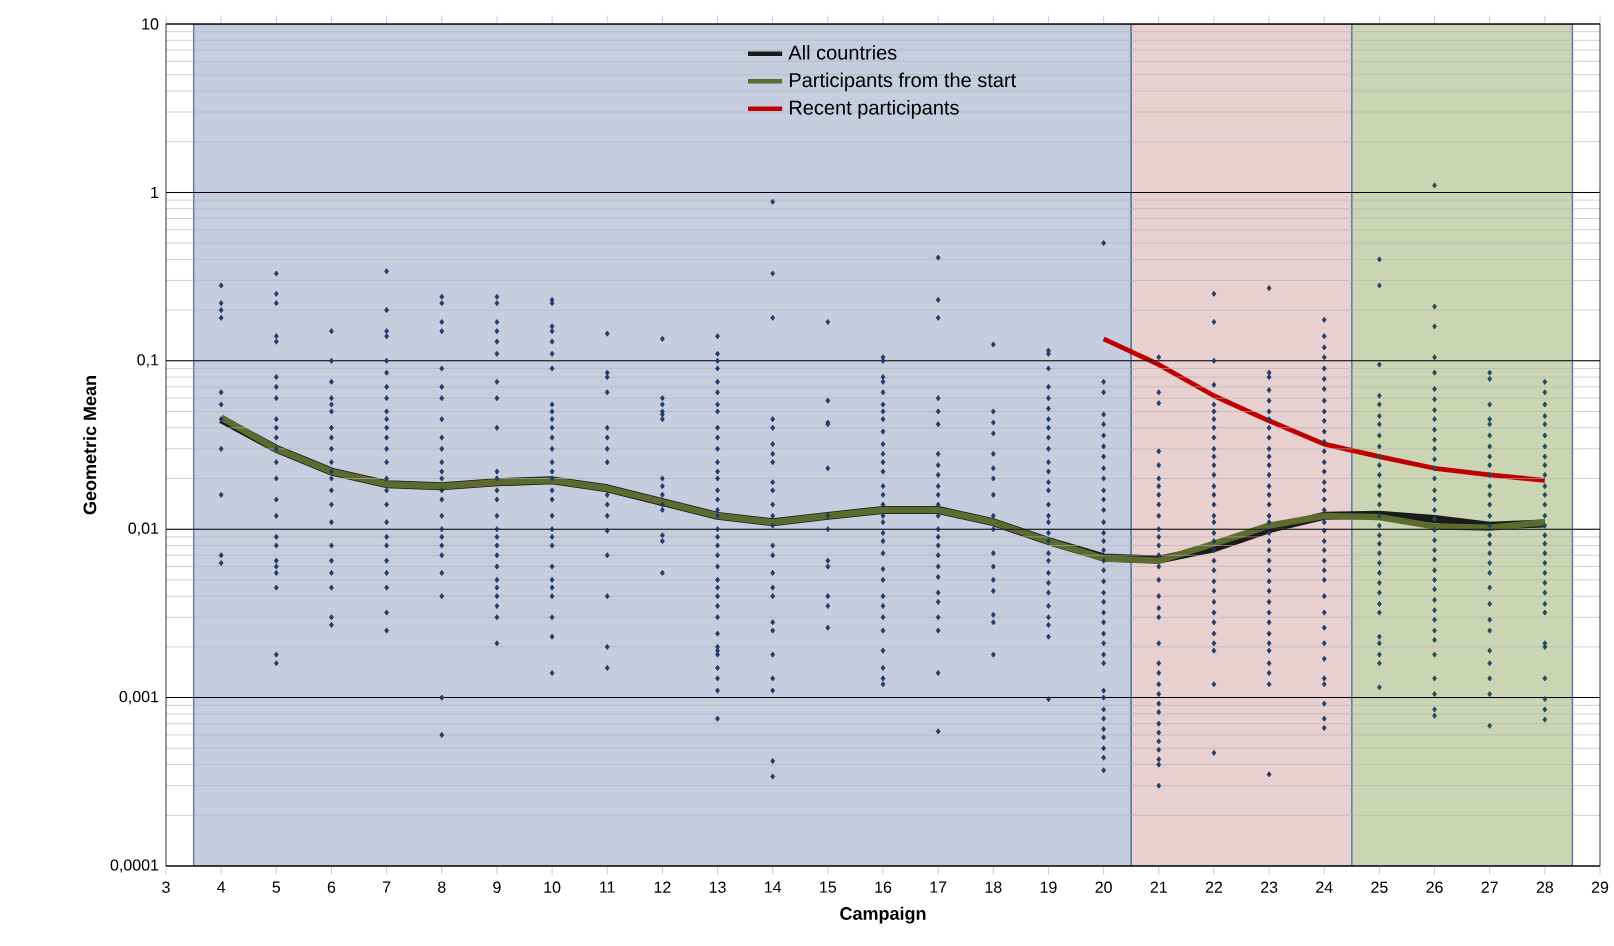  What do you see at coordinates (148, 361) in the screenshot?
I see `y-tick-label: 0,1` at bounding box center [148, 361].